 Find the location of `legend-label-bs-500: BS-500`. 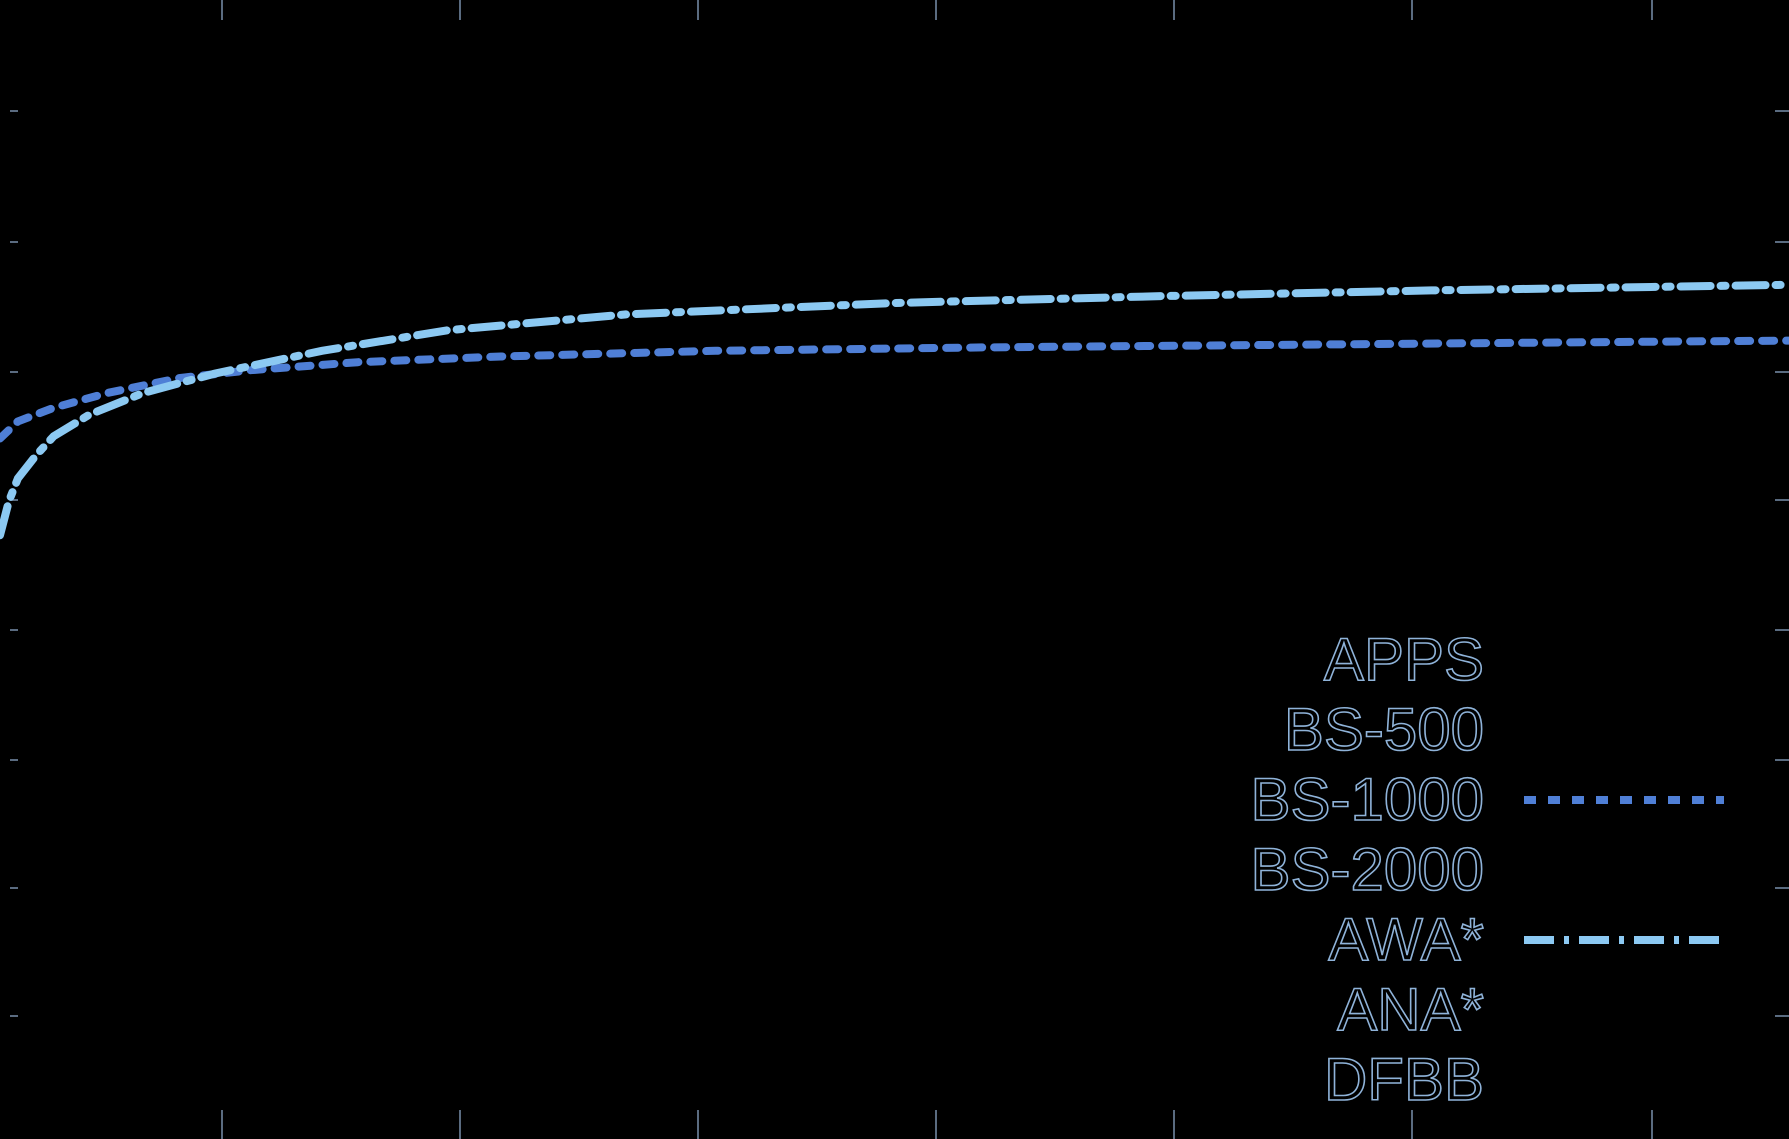

legend-label-bs-500: BS-500 is located at coordinates (1384, 729).